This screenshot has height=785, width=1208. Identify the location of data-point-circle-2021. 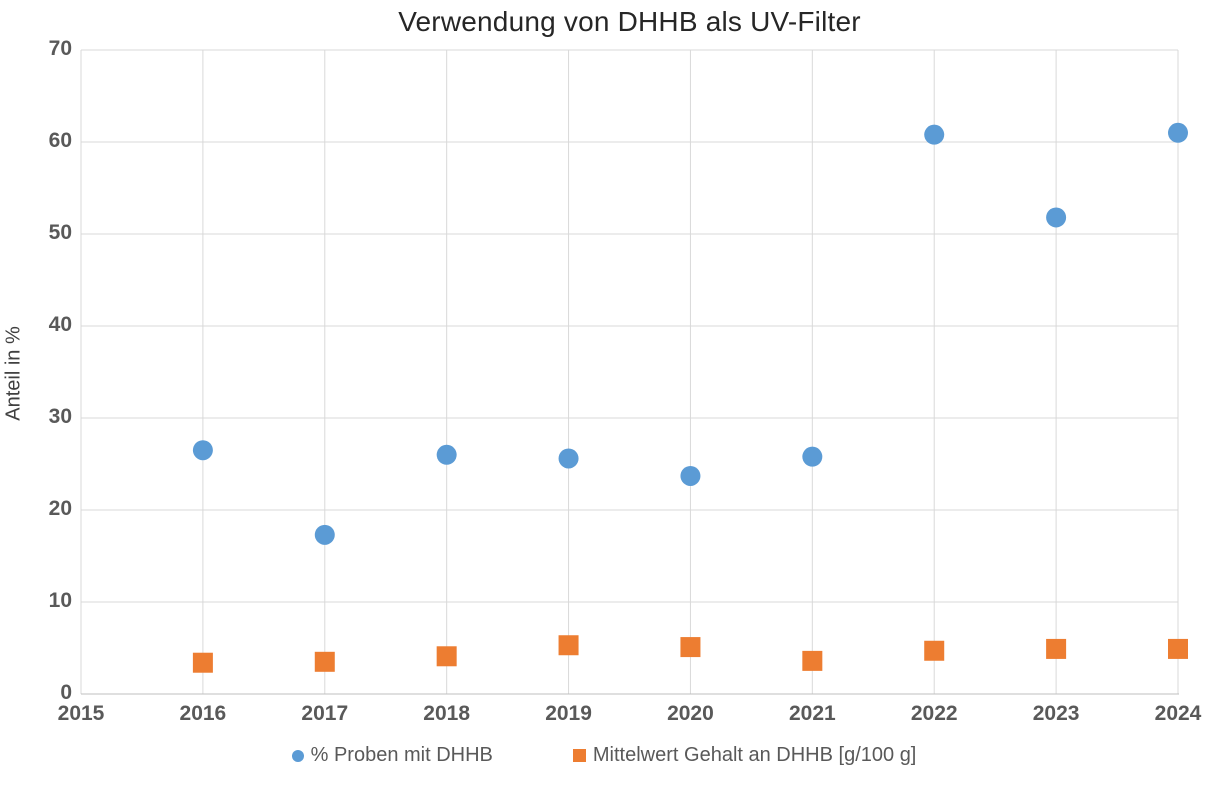
(812, 456).